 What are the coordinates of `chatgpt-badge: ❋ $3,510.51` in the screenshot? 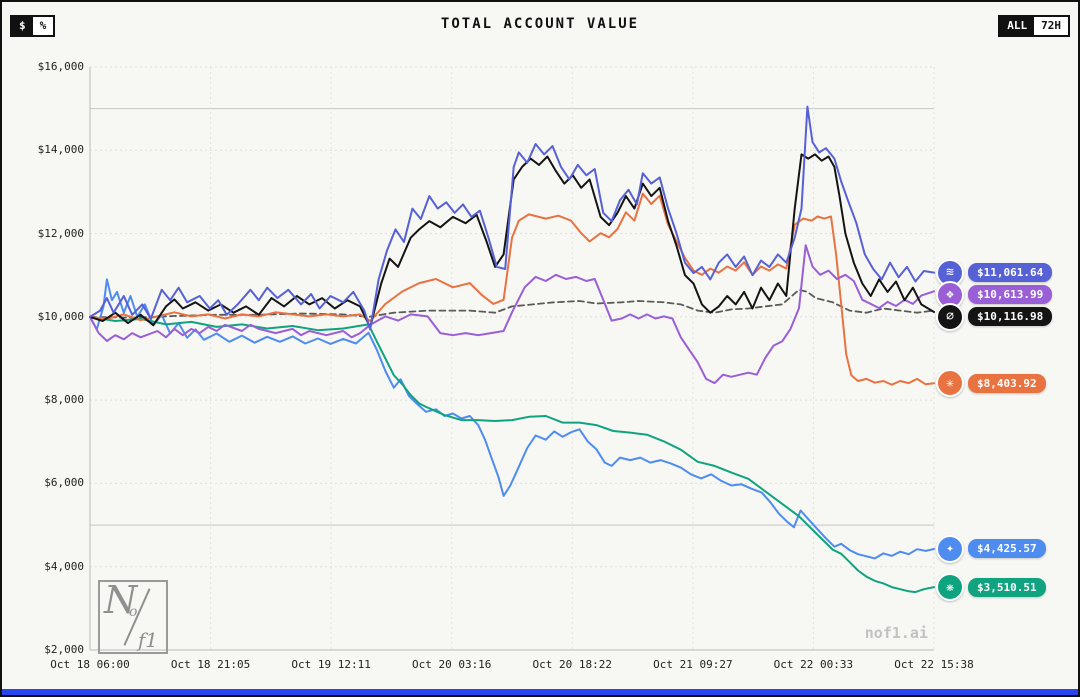 It's located at (991, 587).